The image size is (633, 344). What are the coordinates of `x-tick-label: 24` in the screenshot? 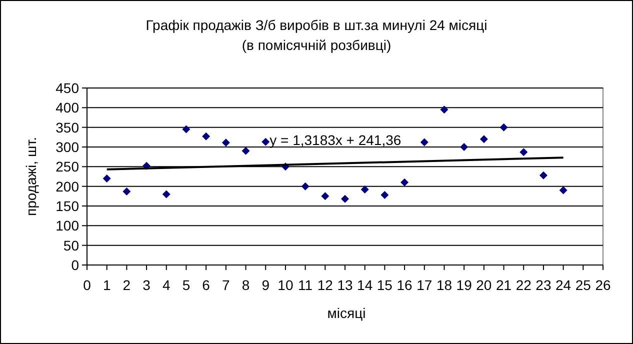 It's located at (564, 285).